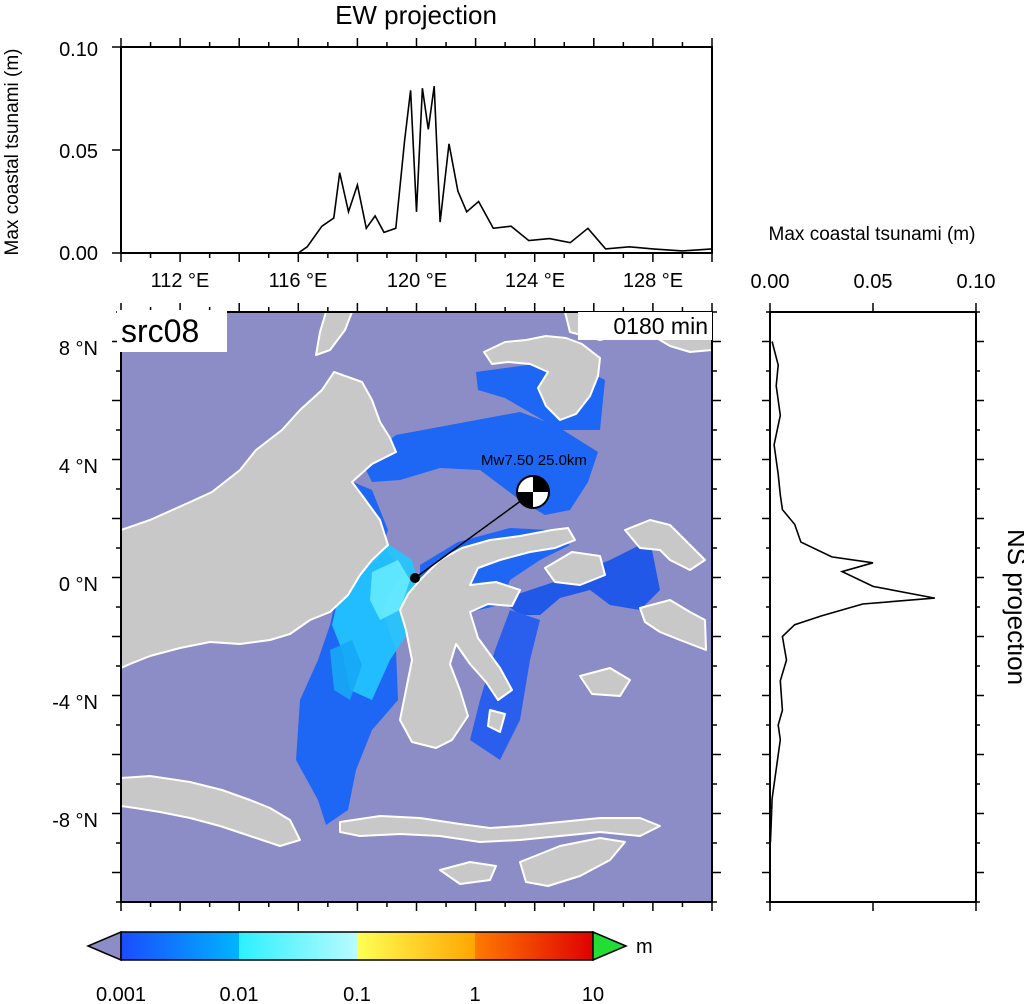 The image size is (1024, 1004). Describe the element at coordinates (75, 821) in the screenshot. I see `map-ytick-label: -8 °N` at that location.